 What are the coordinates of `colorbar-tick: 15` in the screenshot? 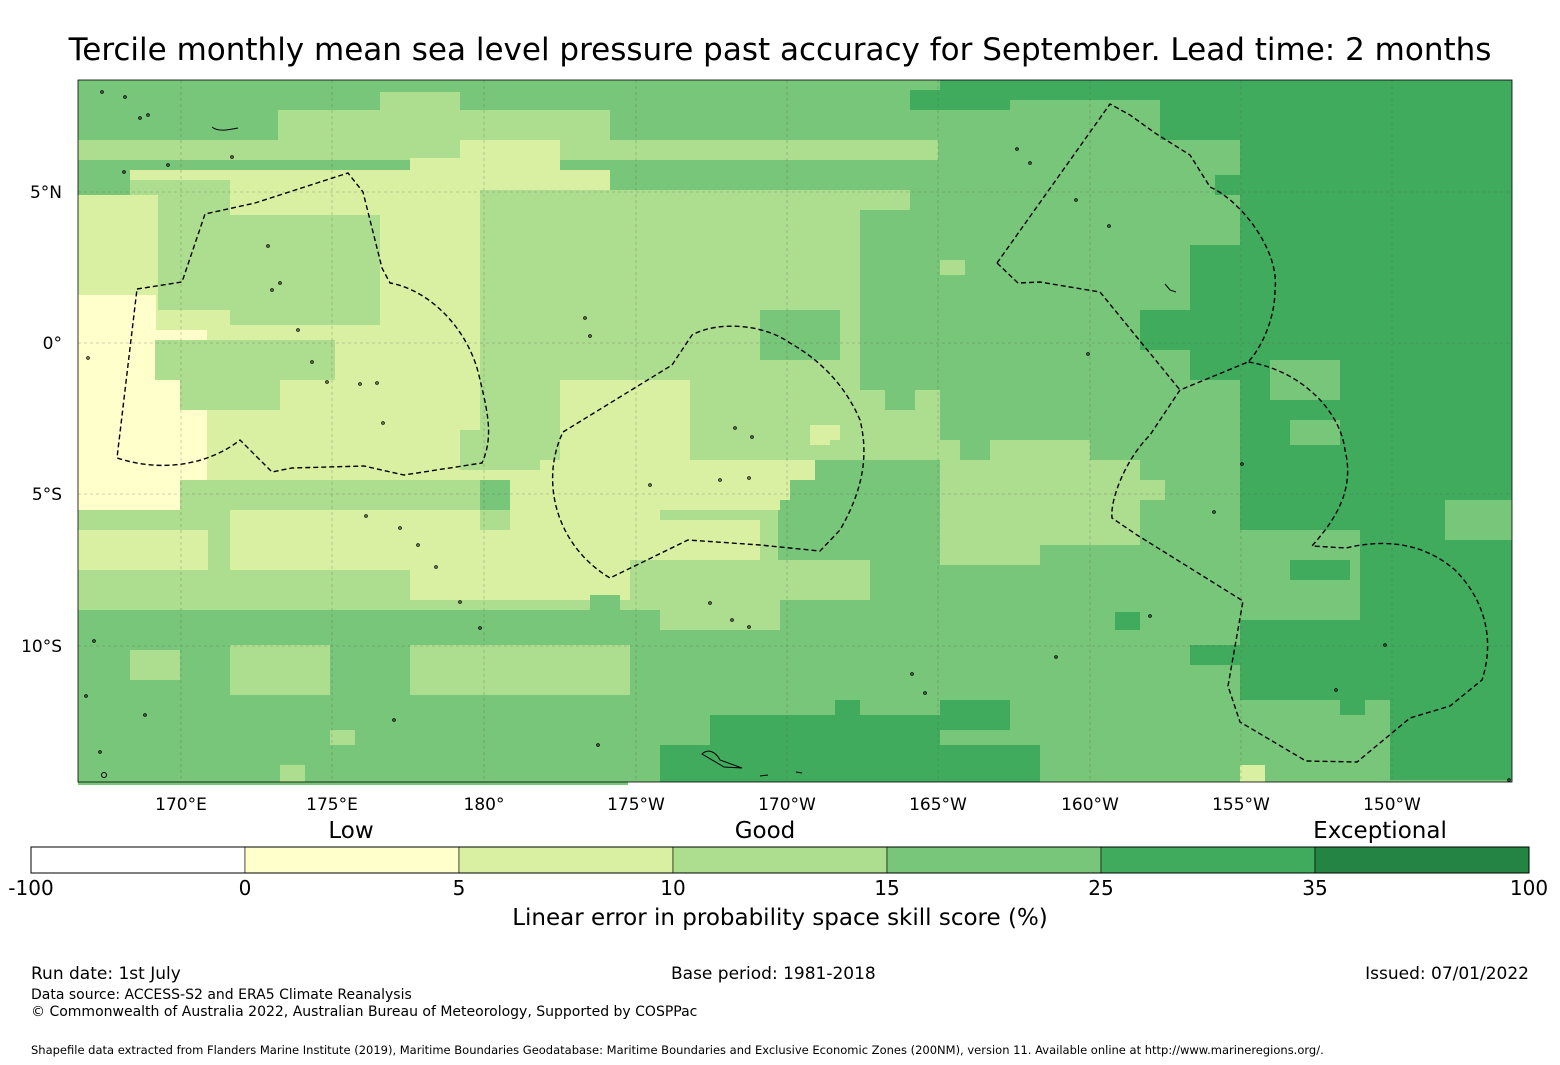 It's located at (887, 888).